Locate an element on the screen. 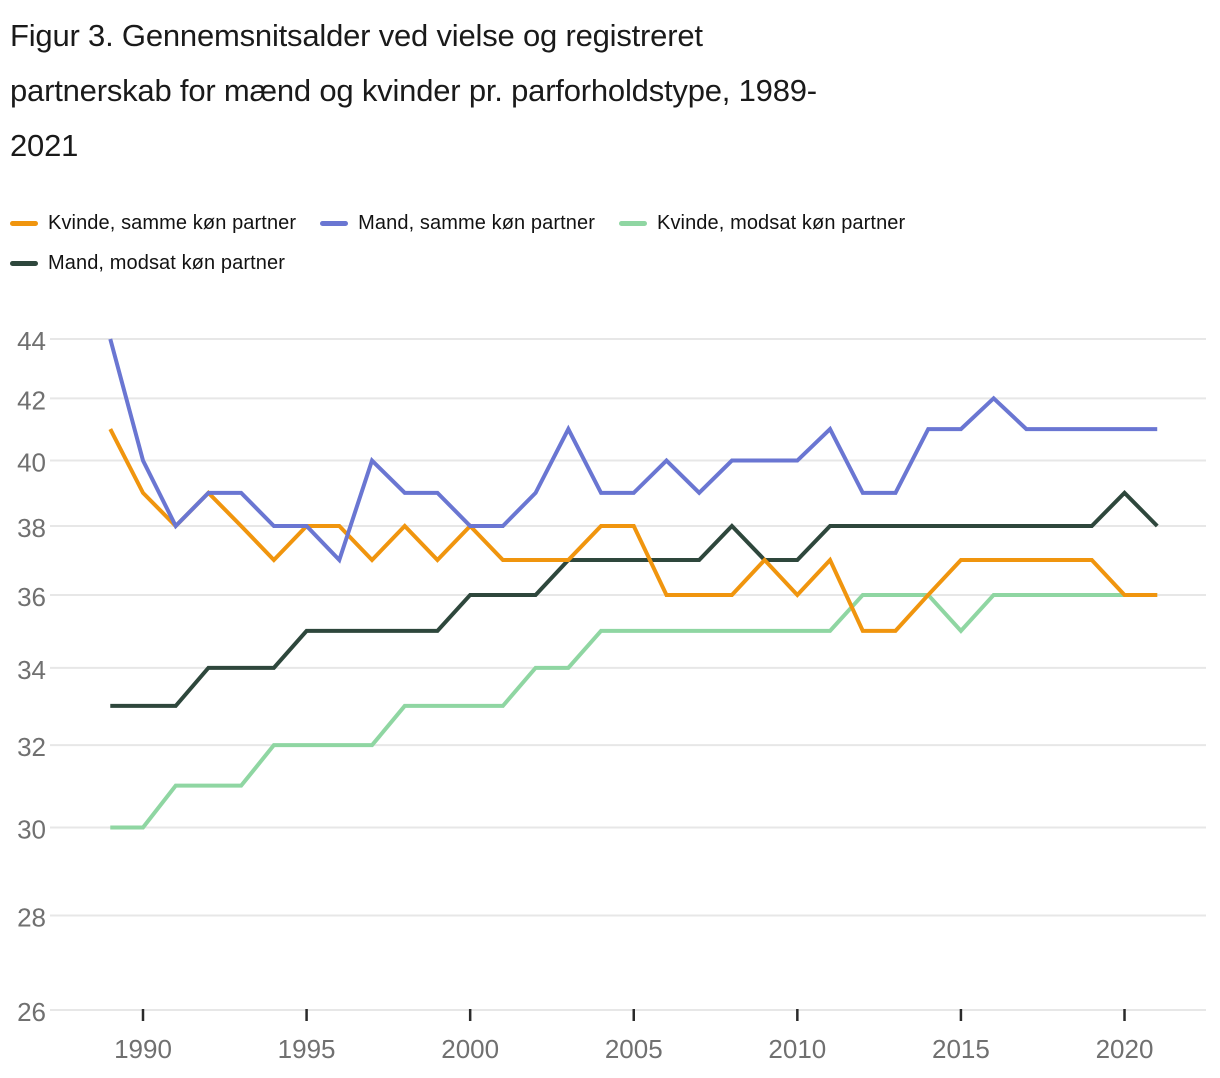  y-axis-tick-label: 36 is located at coordinates (31, 597).